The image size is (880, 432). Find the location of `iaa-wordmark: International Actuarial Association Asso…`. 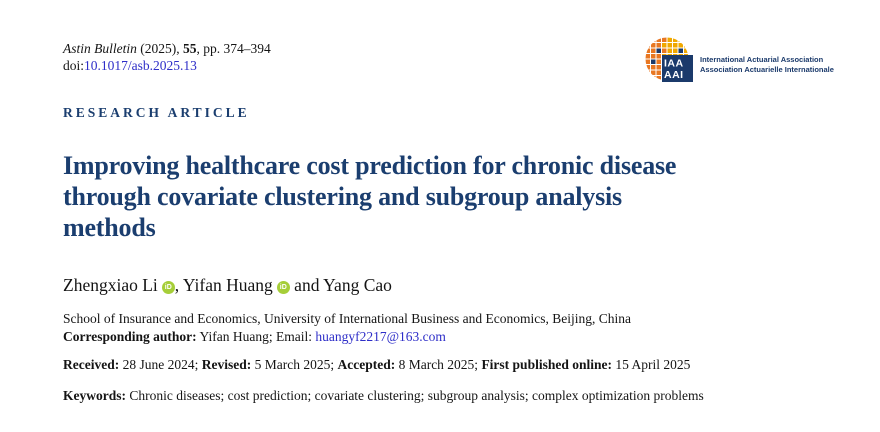

iaa-wordmark: International Actuarial Association Asso… is located at coordinates (767, 65).